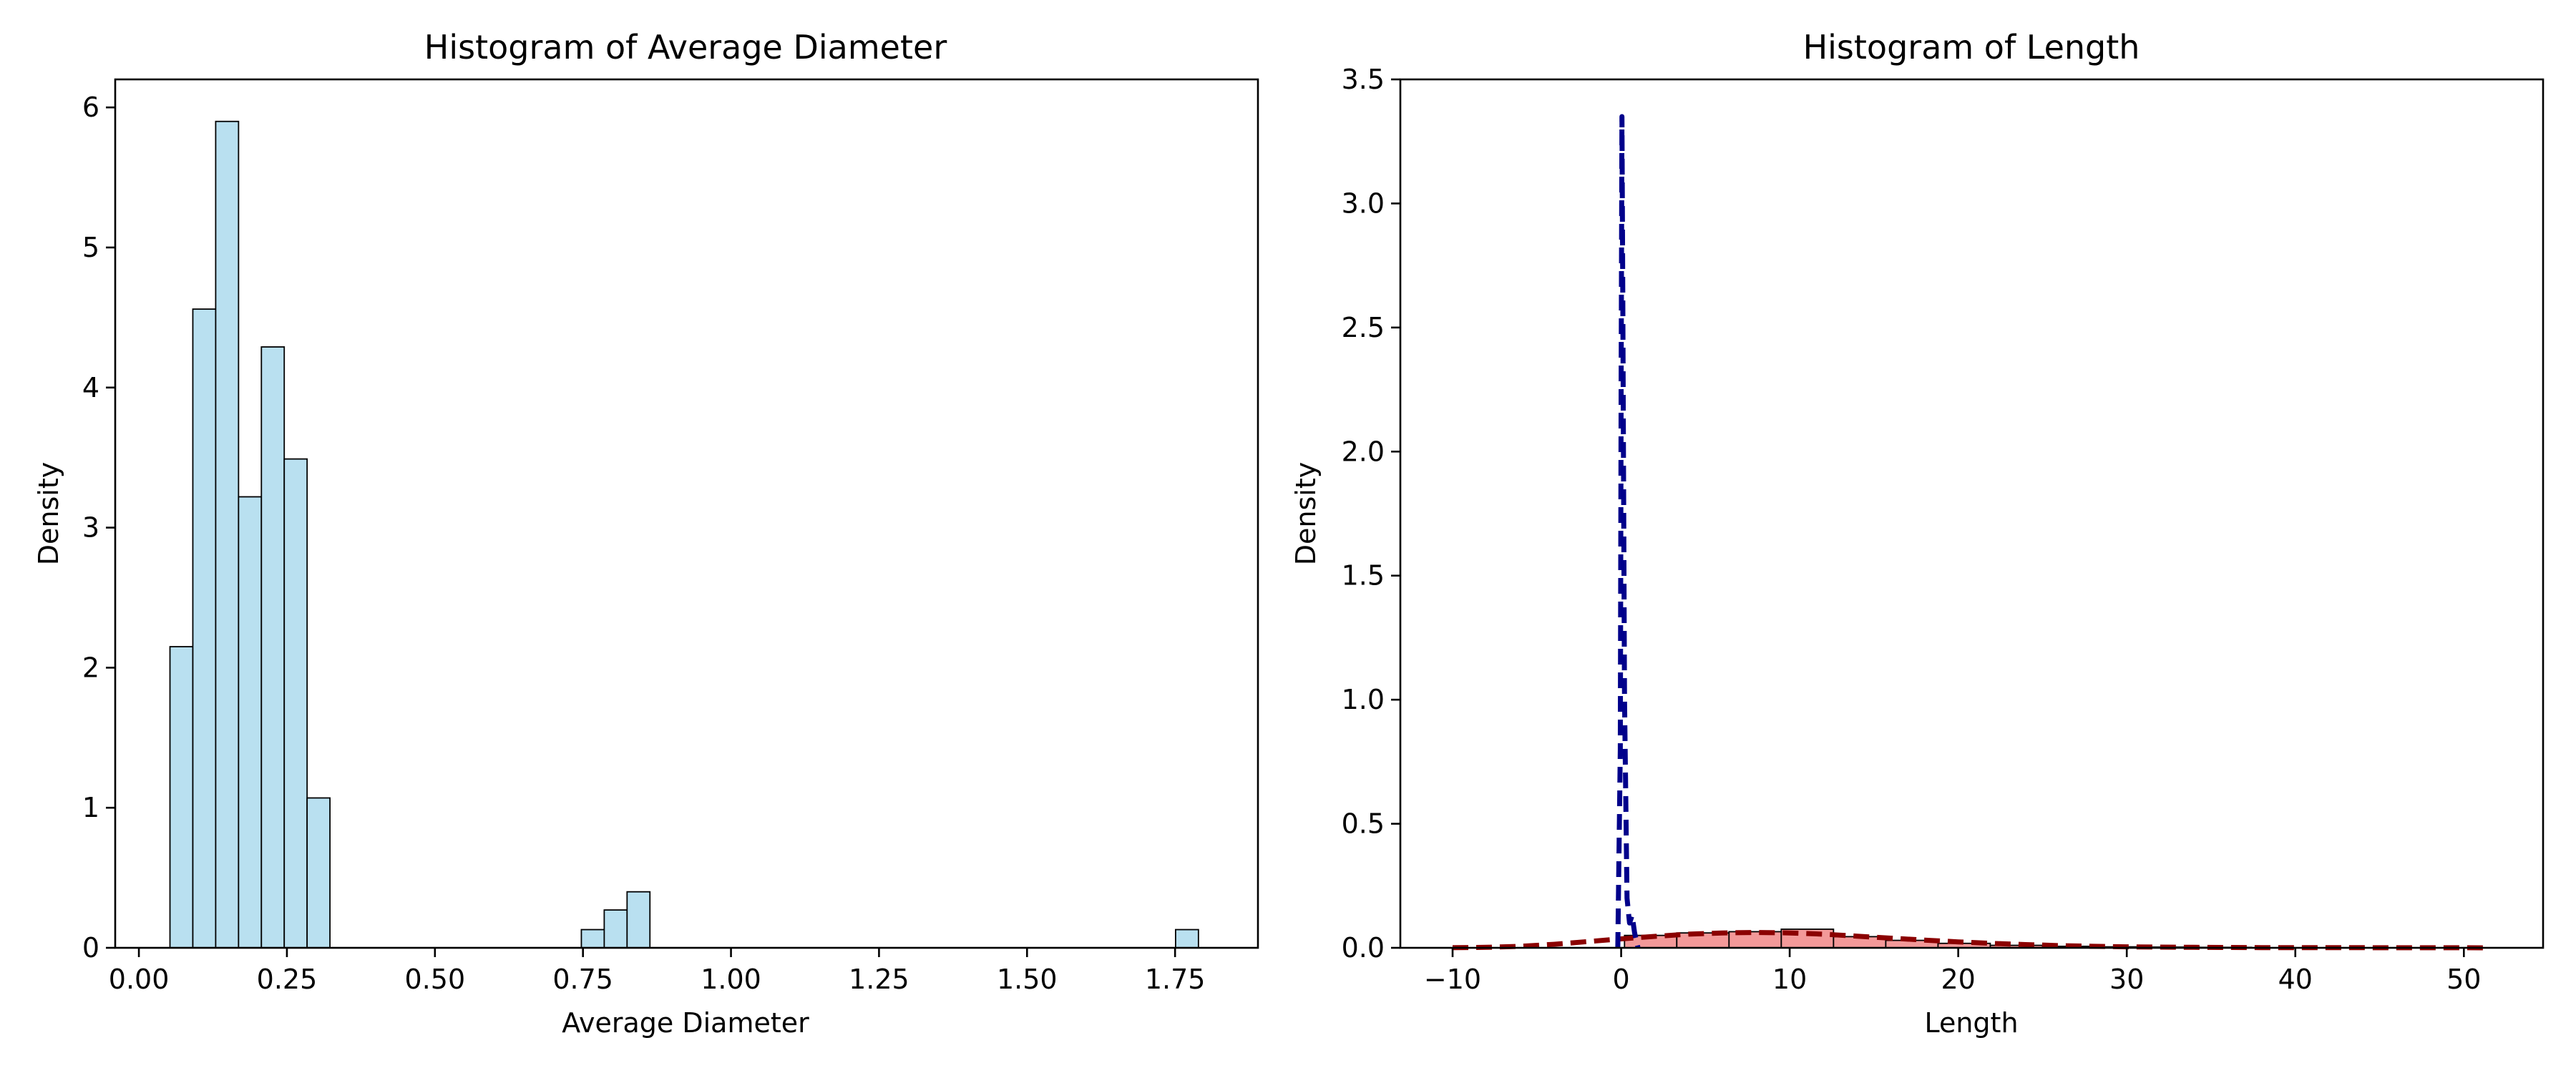 The height and width of the screenshot is (1073, 2576). Describe the element at coordinates (90, 667) in the screenshot. I see `y-tick-label: 2` at that location.